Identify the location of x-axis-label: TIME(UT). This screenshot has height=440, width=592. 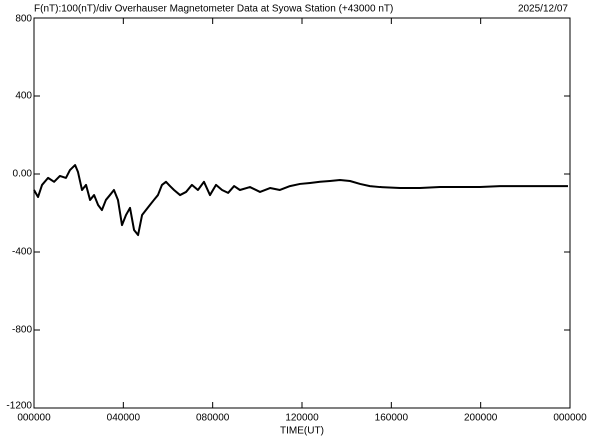
(302, 431).